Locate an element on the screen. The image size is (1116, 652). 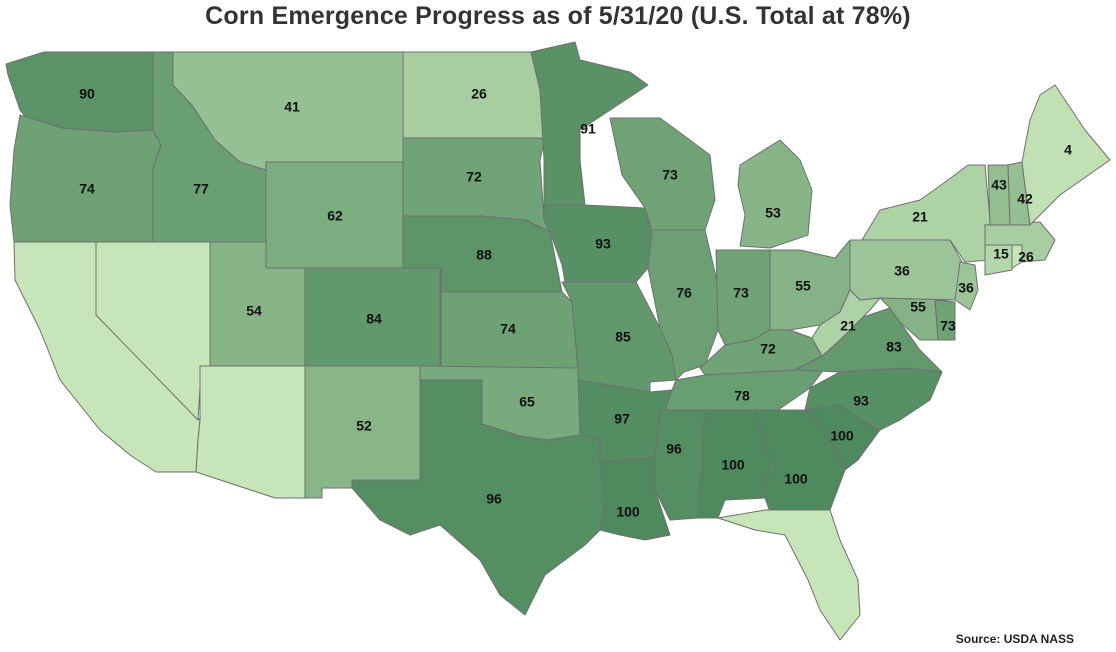
state-value-label-ct: 15 is located at coordinates (1001, 254).